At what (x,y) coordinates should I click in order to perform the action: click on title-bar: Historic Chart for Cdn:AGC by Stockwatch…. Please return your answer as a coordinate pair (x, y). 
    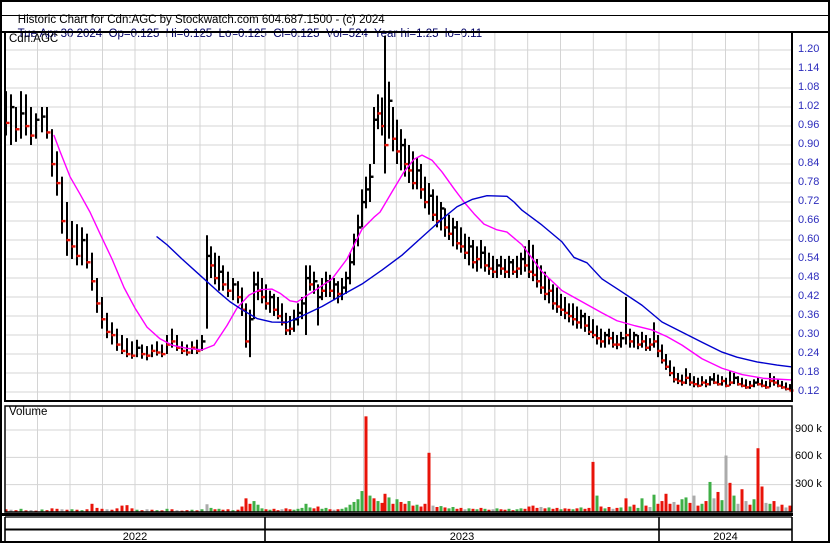
    Looking at the image, I should click on (195, 14).